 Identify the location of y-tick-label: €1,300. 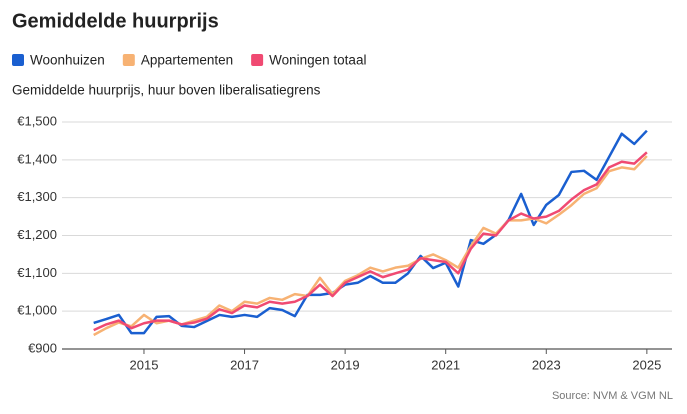
(37, 196).